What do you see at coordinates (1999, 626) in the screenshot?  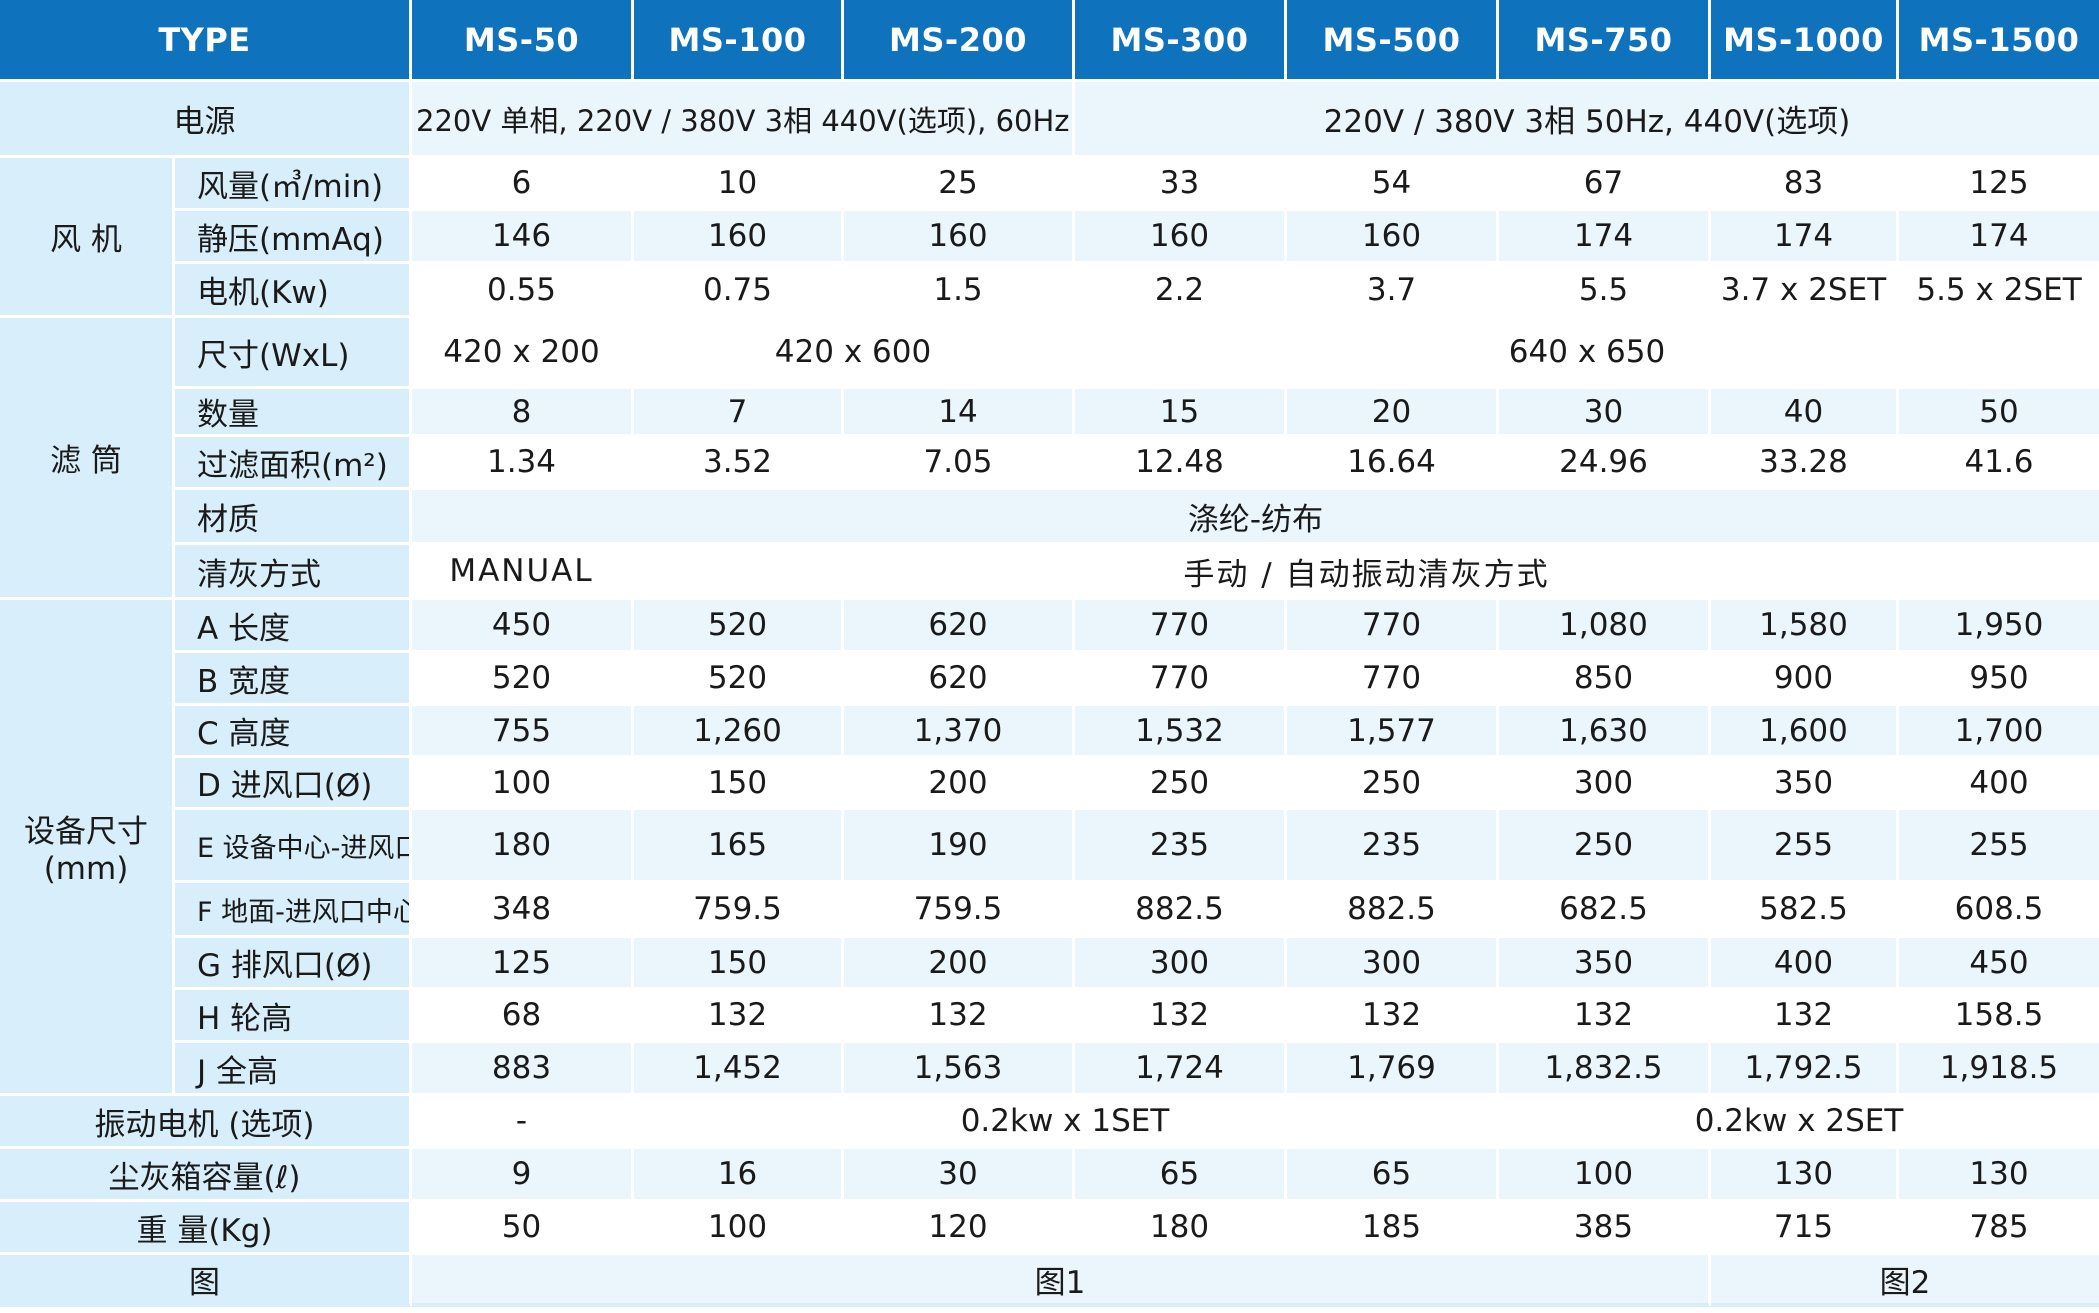 I see `dimension-value: 1,950` at bounding box center [1999, 626].